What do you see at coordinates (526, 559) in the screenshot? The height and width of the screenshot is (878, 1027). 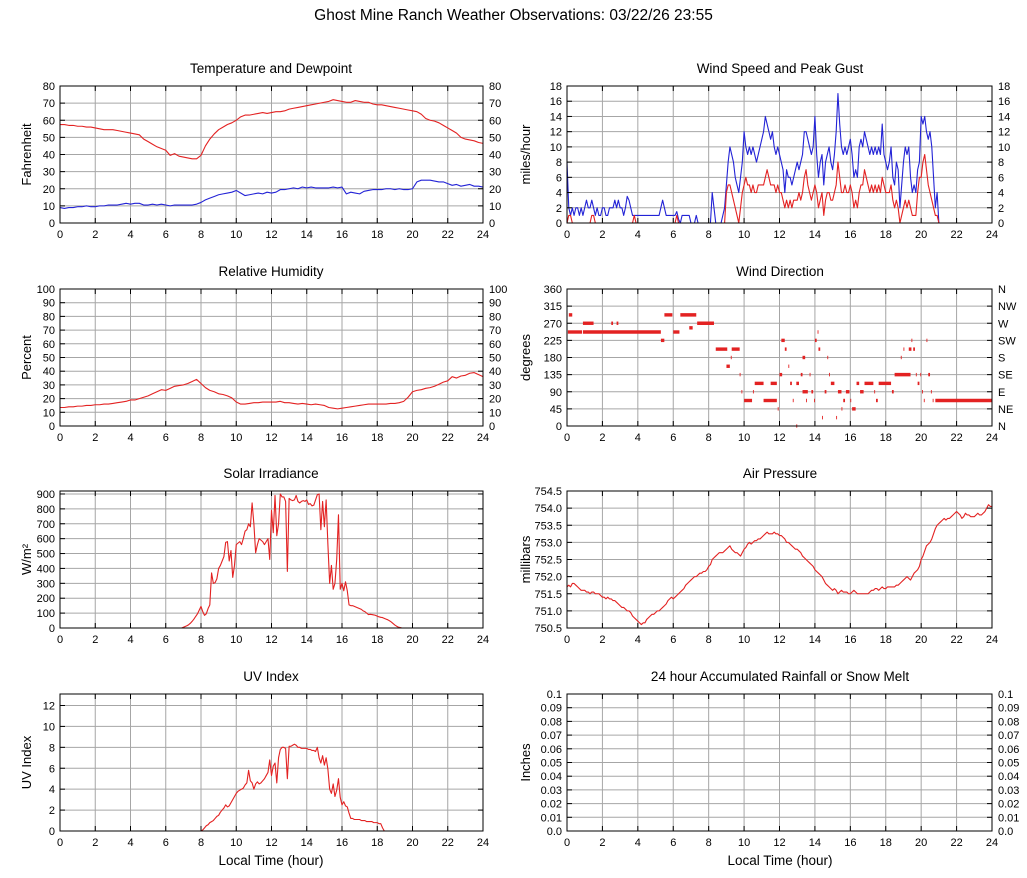 I see `y-axis-label: millibars` at bounding box center [526, 559].